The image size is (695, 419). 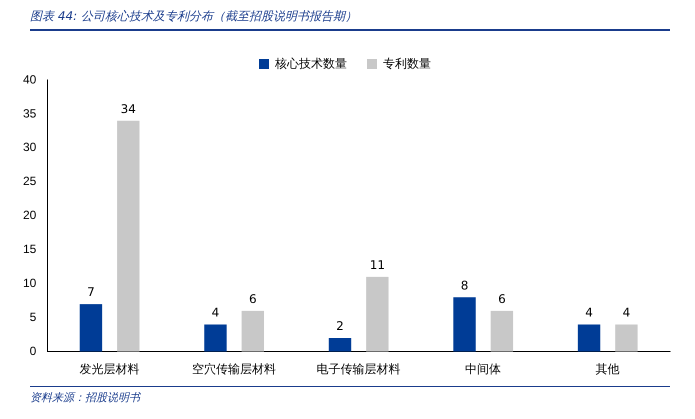 What do you see at coordinates (33, 317) in the screenshot?
I see `y-tick-label: 5` at bounding box center [33, 317].